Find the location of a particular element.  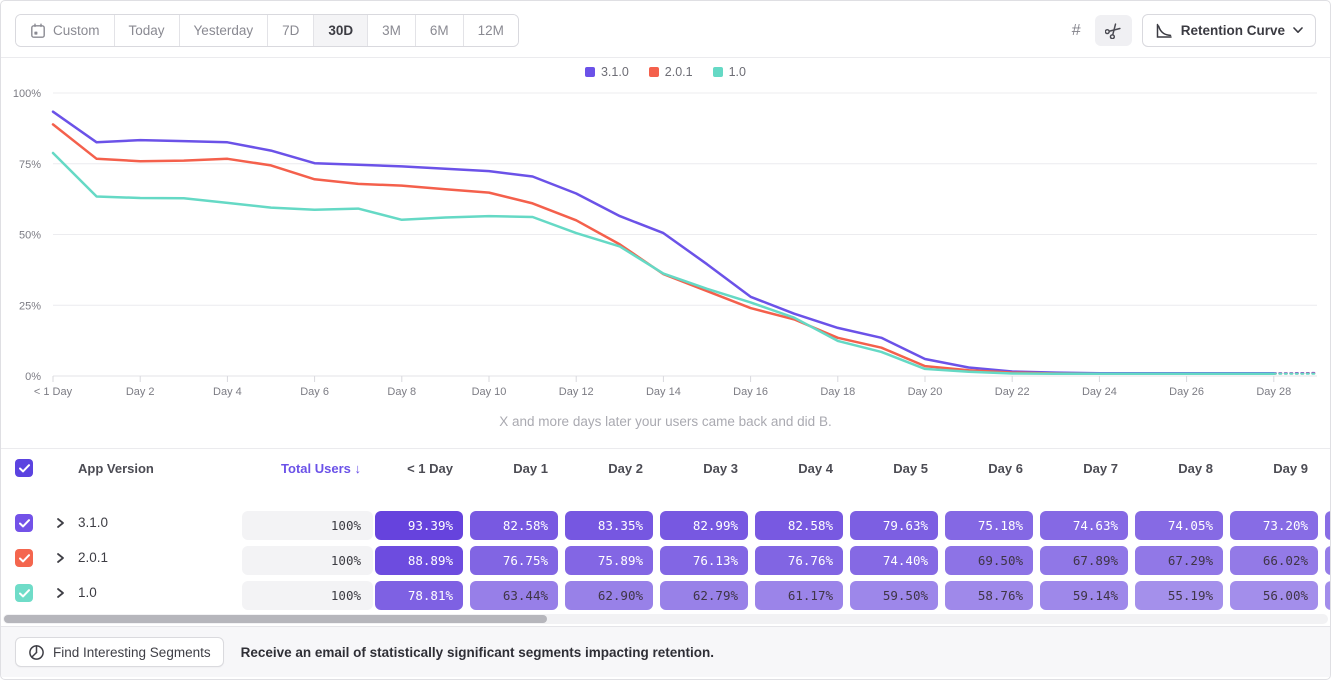

retention-cell-2.0.1-day7: 67.89% is located at coordinates (1084, 560).